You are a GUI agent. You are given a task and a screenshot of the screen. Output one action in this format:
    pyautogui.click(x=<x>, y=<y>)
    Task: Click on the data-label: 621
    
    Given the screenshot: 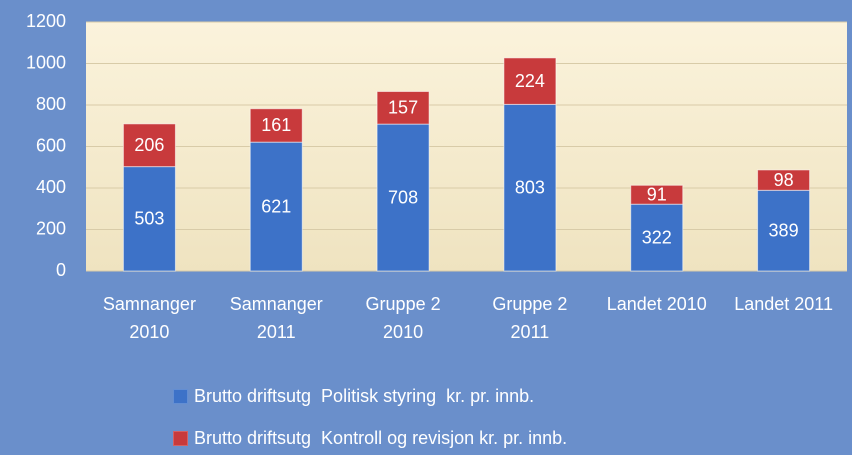 What is the action you would take?
    pyautogui.click(x=276, y=206)
    